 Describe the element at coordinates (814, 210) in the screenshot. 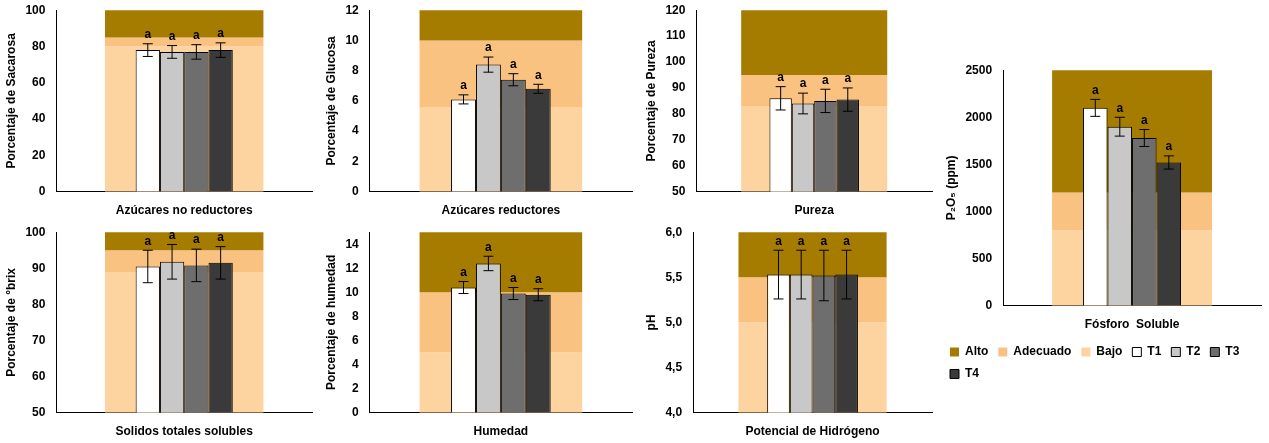

I see `x-axis-title: Pureza` at that location.